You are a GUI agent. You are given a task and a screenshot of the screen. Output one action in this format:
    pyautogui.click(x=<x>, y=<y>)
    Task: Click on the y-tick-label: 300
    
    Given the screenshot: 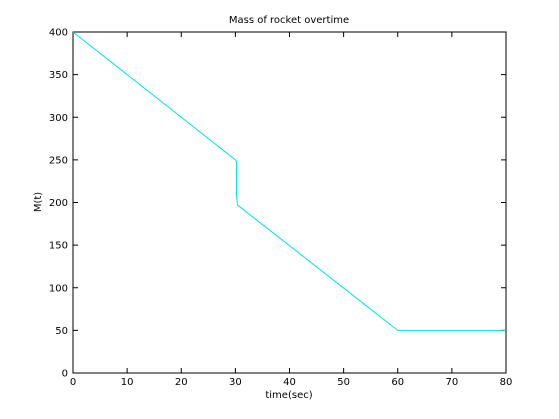 What is the action you would take?
    pyautogui.click(x=58, y=118)
    